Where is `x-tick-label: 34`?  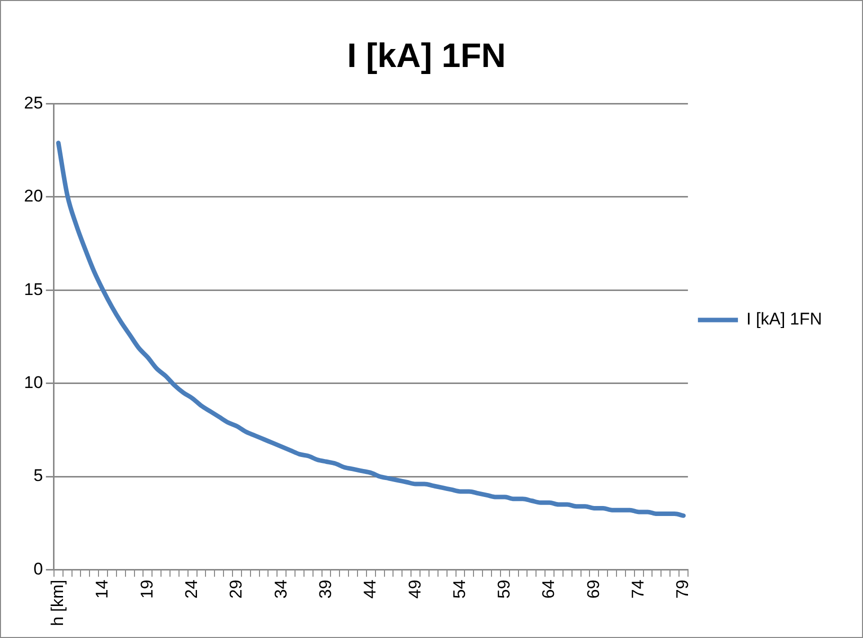 x-tick-label: 34 is located at coordinates (280, 589).